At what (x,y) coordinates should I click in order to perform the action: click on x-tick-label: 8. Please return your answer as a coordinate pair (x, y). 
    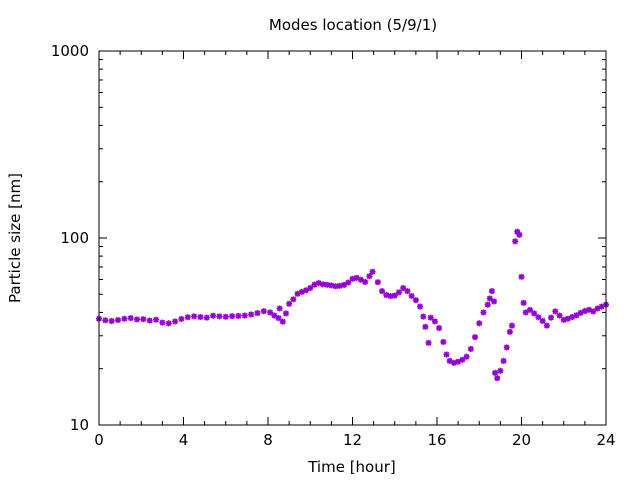
    Looking at the image, I should click on (268, 440).